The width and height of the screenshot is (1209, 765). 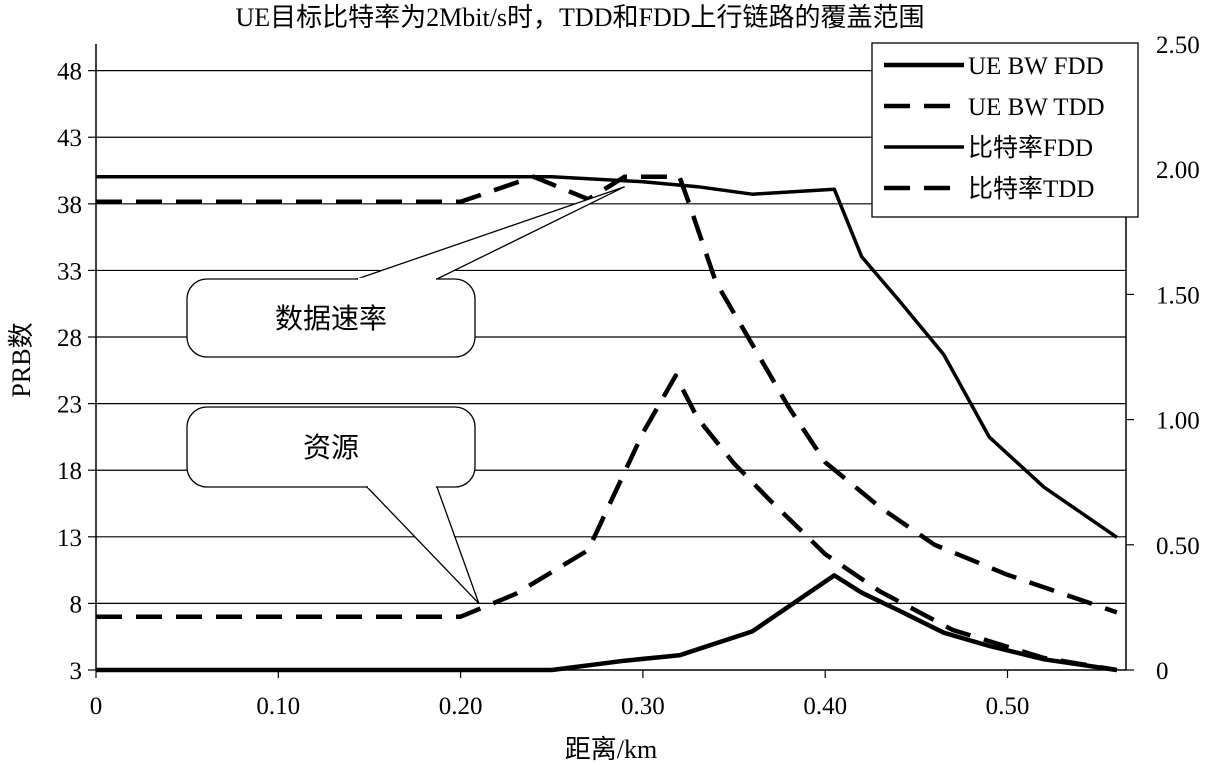 What do you see at coordinates (69, 538) in the screenshot?
I see `y-left-tick-label: 13` at bounding box center [69, 538].